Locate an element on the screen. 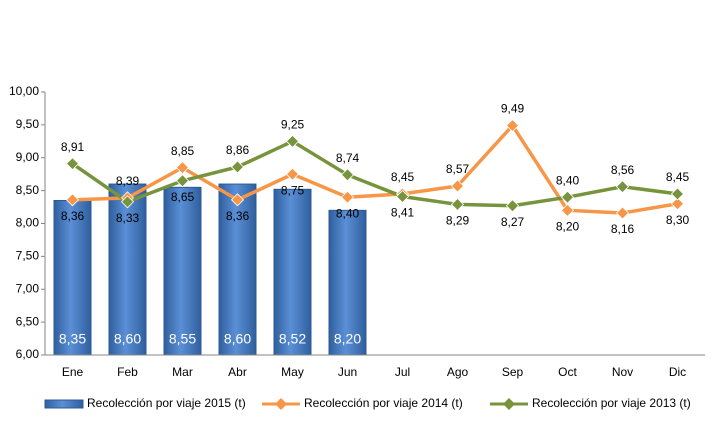 This screenshot has width=716, height=426. data-label: 8,16 is located at coordinates (623, 229).